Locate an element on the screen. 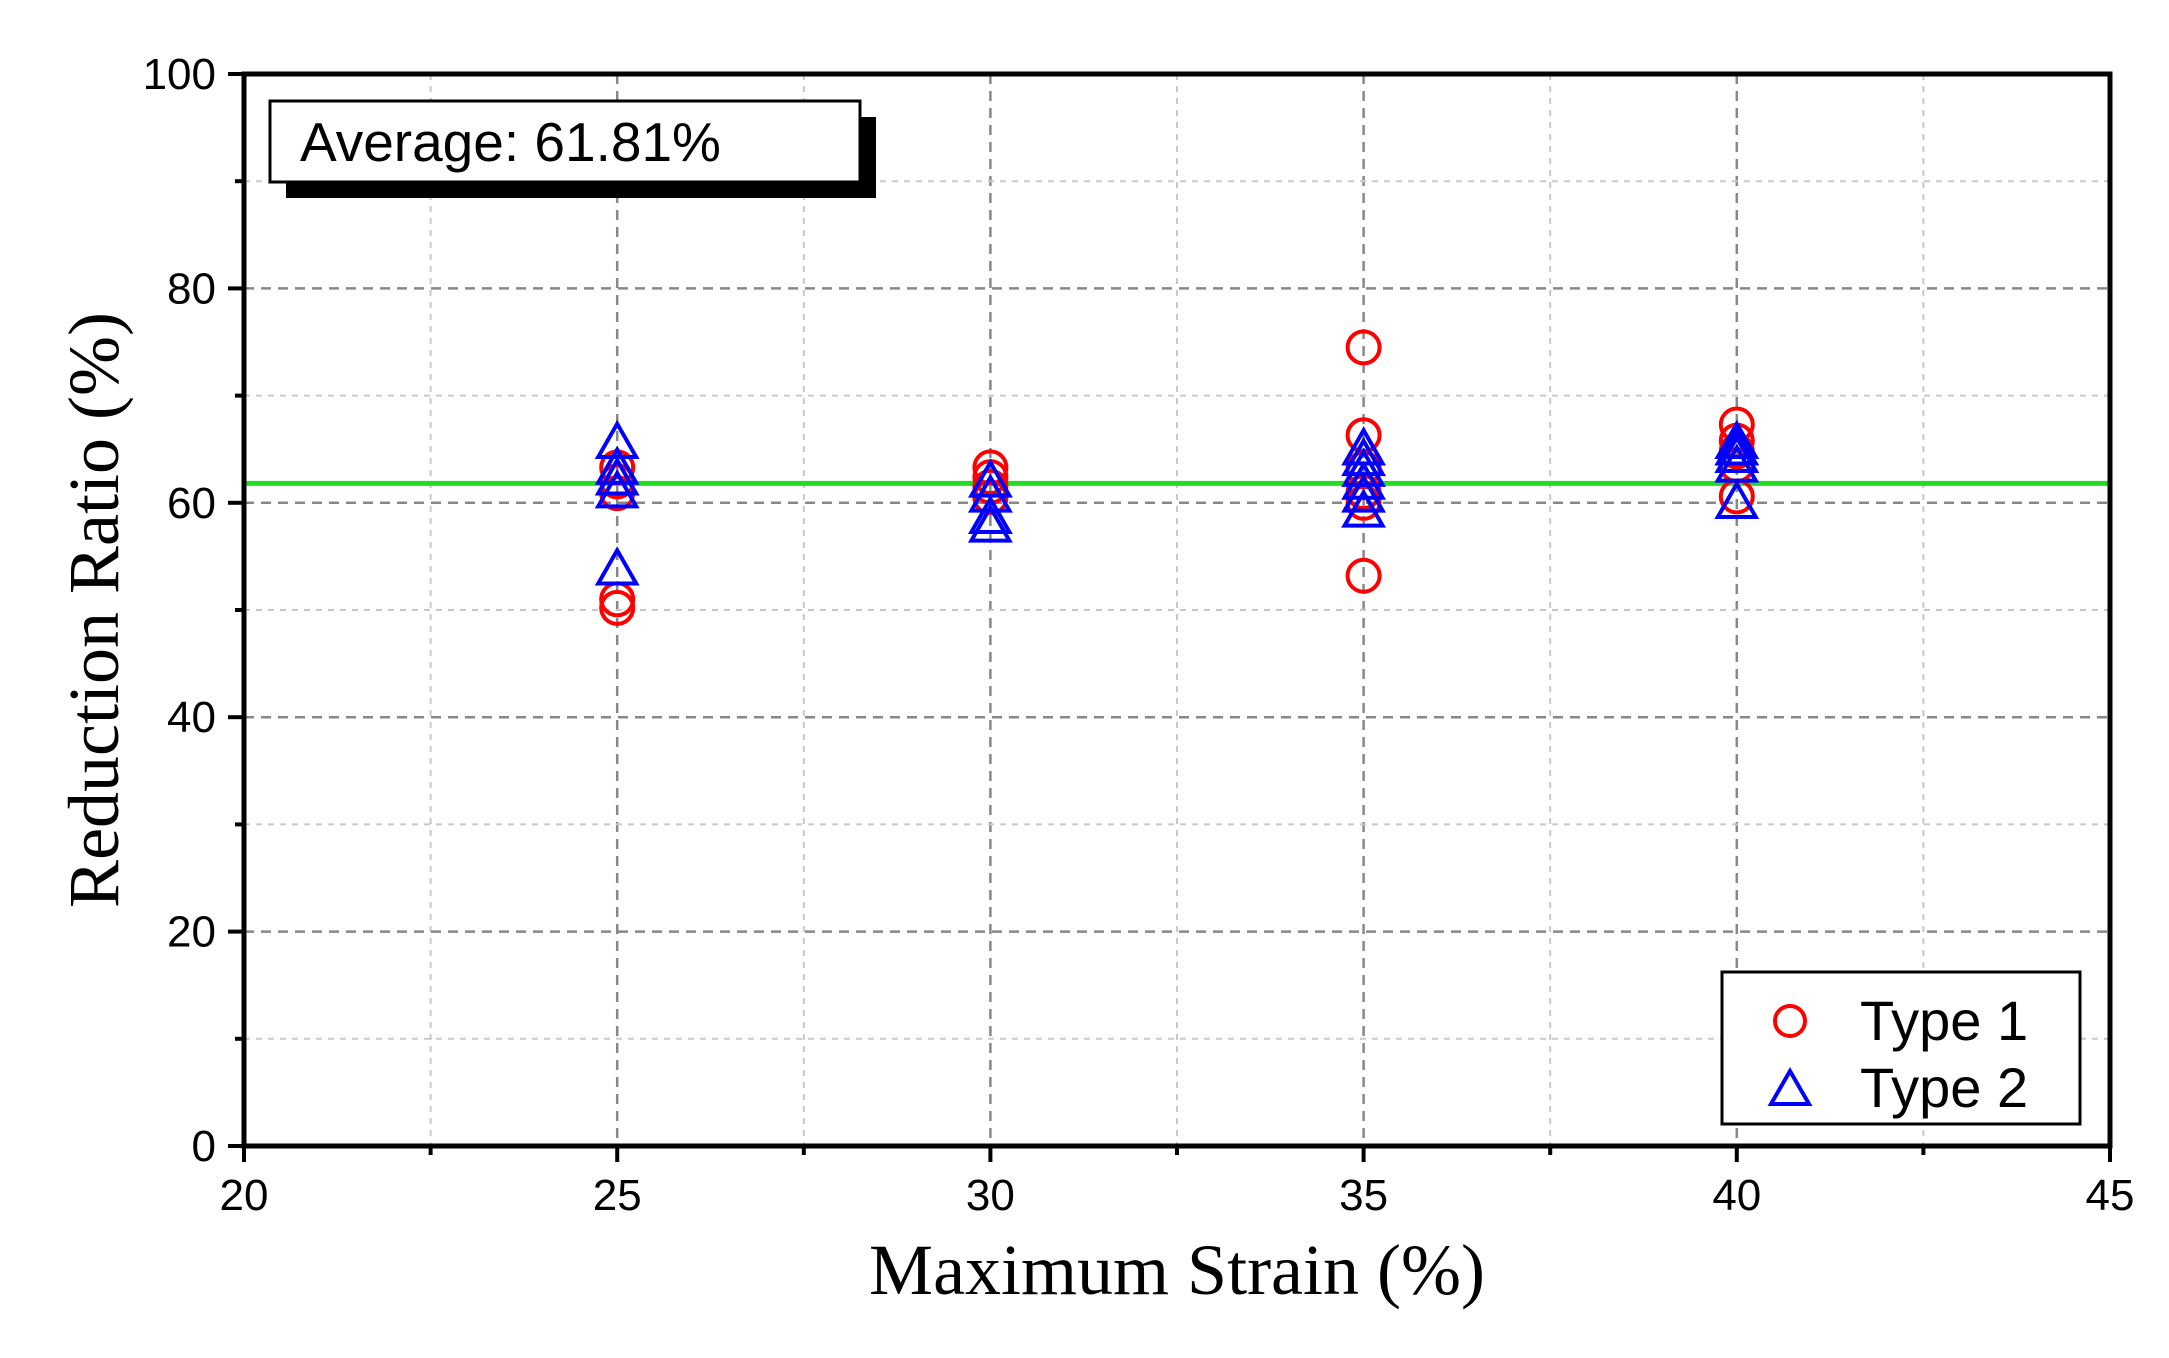 The height and width of the screenshot is (1358, 2169). x-tick-label: 30 is located at coordinates (990, 1195).